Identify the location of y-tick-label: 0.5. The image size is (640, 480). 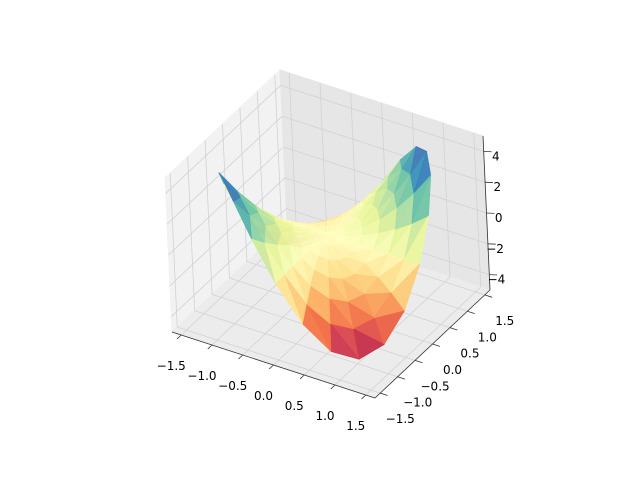
(469, 354).